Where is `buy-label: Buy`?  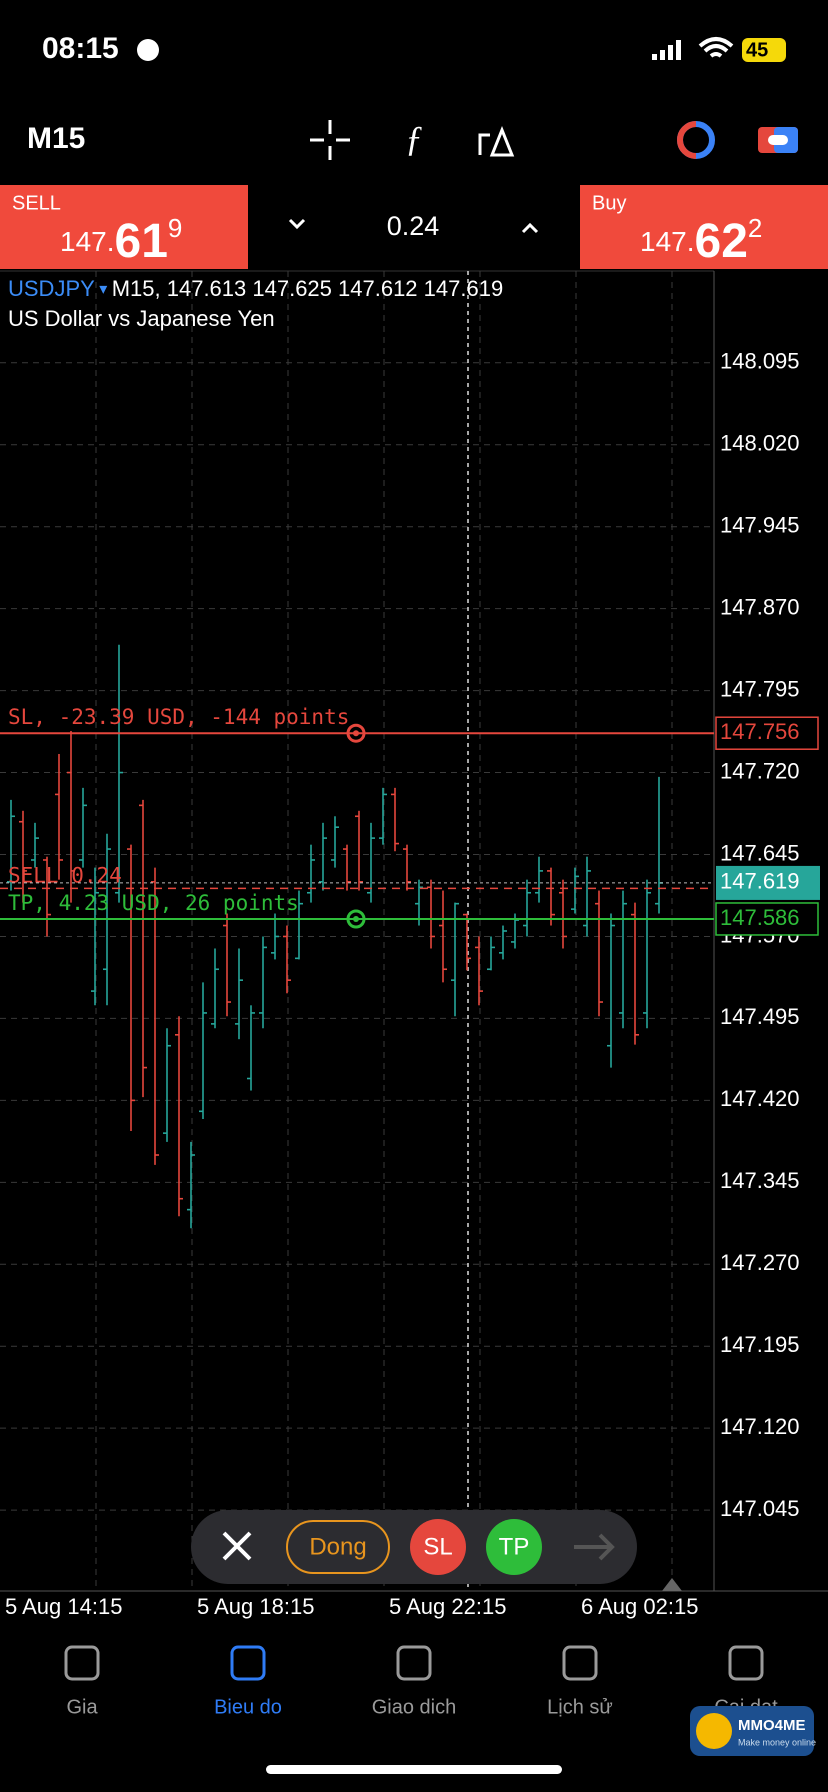
buy-label: Buy is located at coordinates (609, 203).